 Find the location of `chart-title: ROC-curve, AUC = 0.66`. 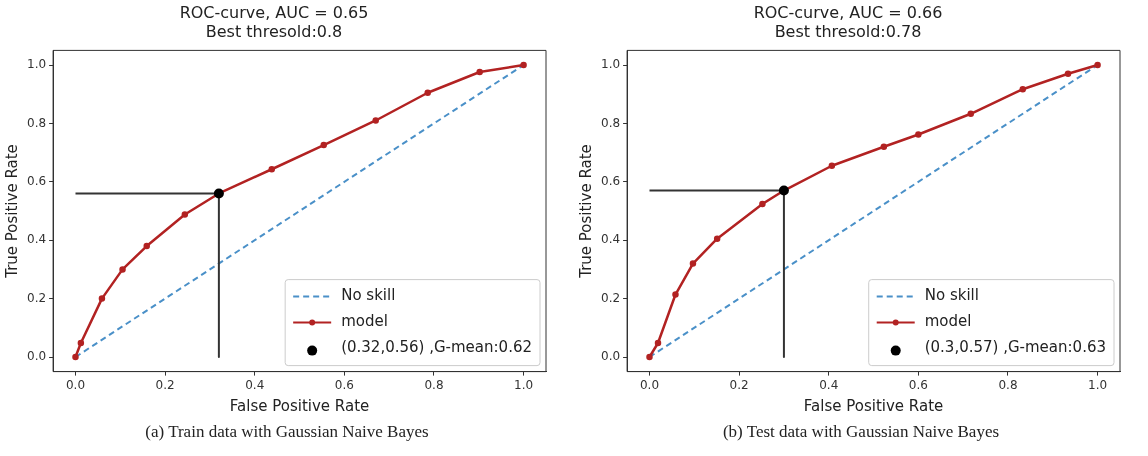

chart-title: ROC-curve, AUC = 0.66 is located at coordinates (848, 12).